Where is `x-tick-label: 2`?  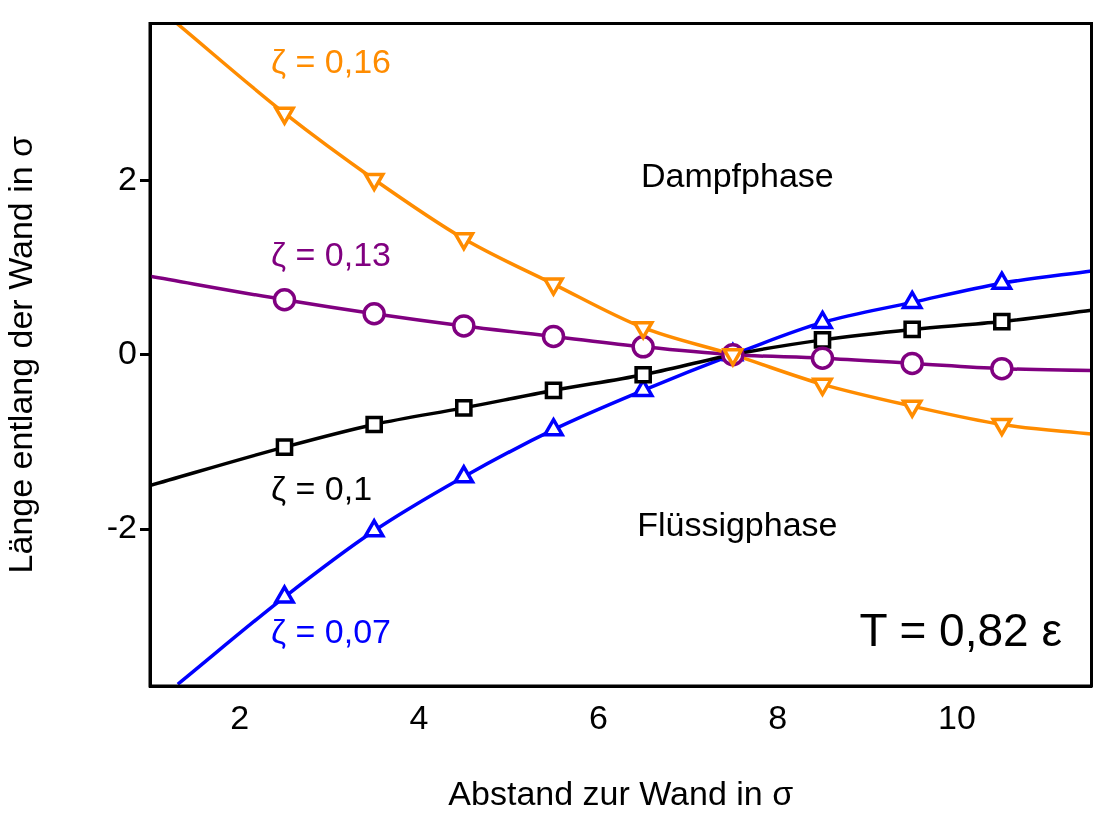 x-tick-label: 2 is located at coordinates (240, 716).